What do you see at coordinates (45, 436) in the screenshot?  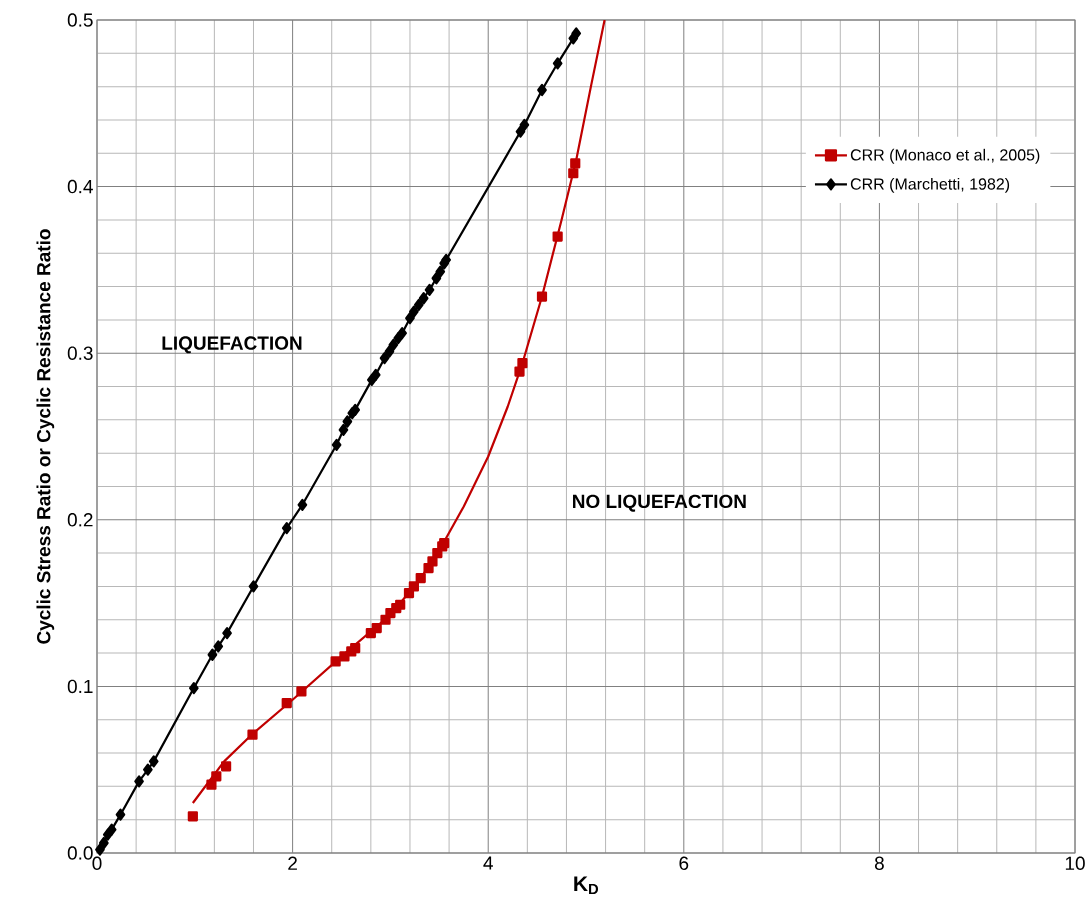 I see `y-axis-title: Cyclic Stress Ratio or Cyclic Resistance Ratio` at bounding box center [45, 436].